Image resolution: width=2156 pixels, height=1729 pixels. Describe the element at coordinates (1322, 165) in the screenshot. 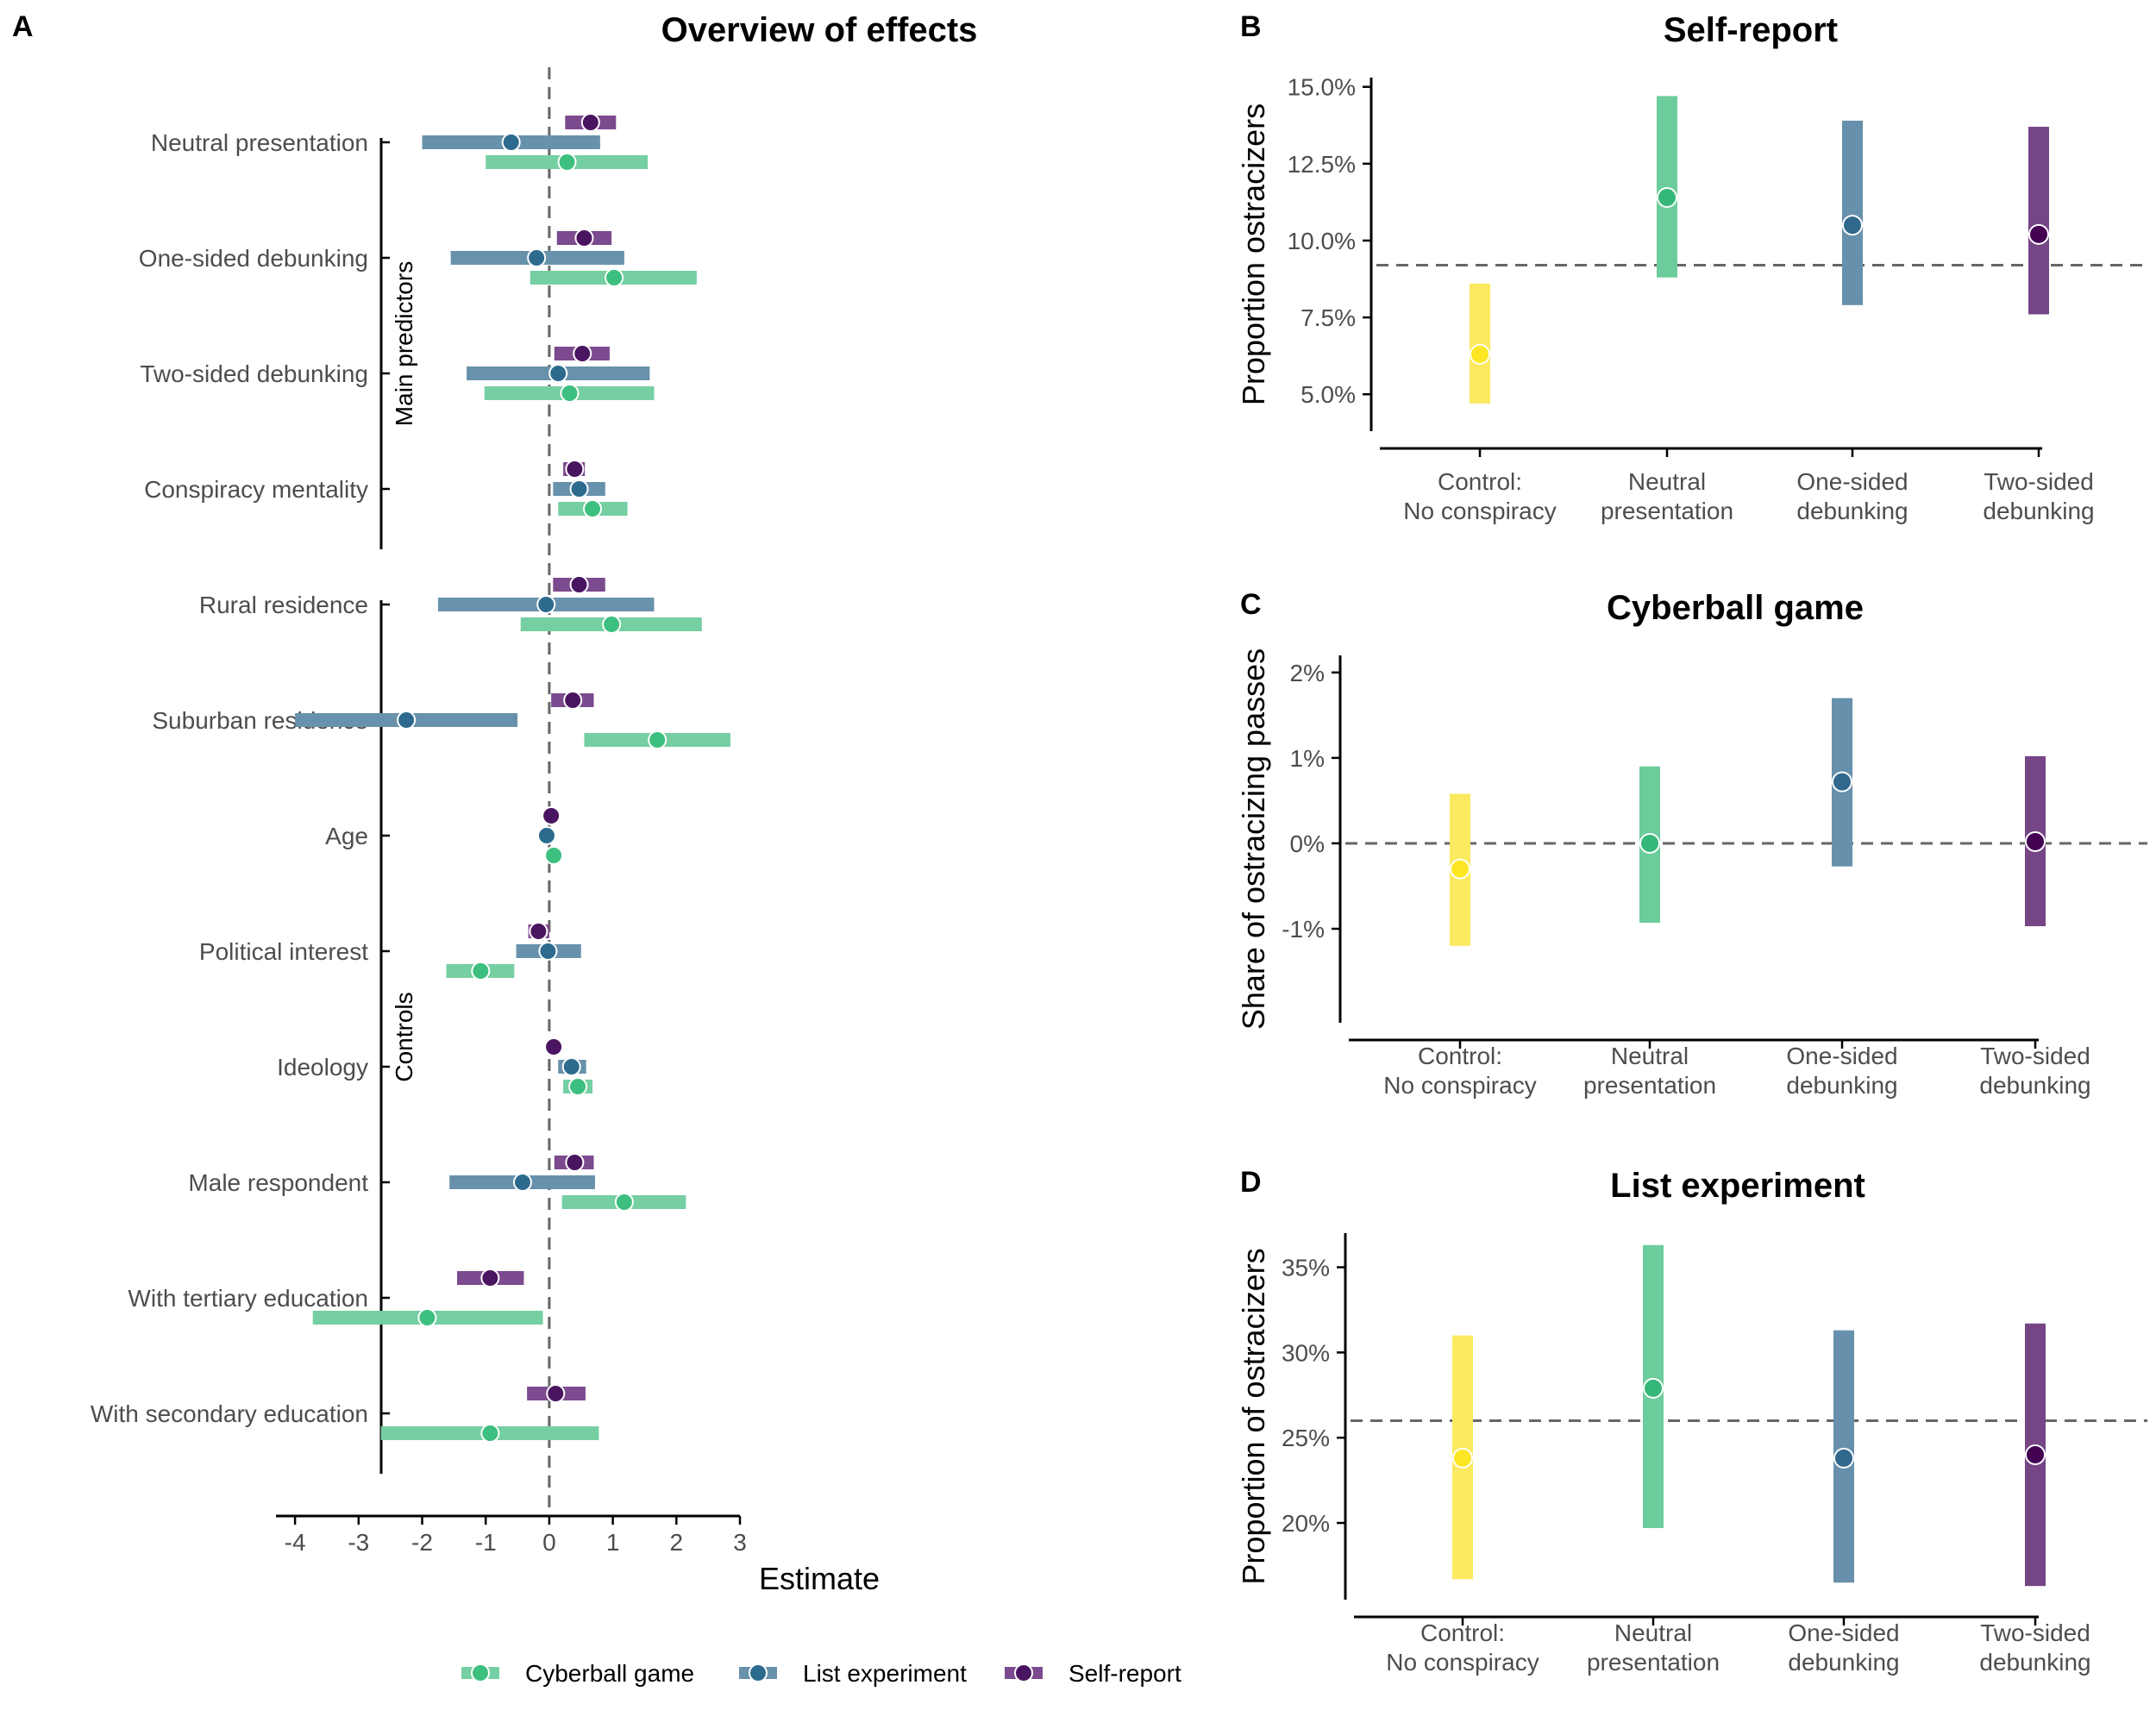

I see `panel-b-y-tick-label: 12.5%` at that location.